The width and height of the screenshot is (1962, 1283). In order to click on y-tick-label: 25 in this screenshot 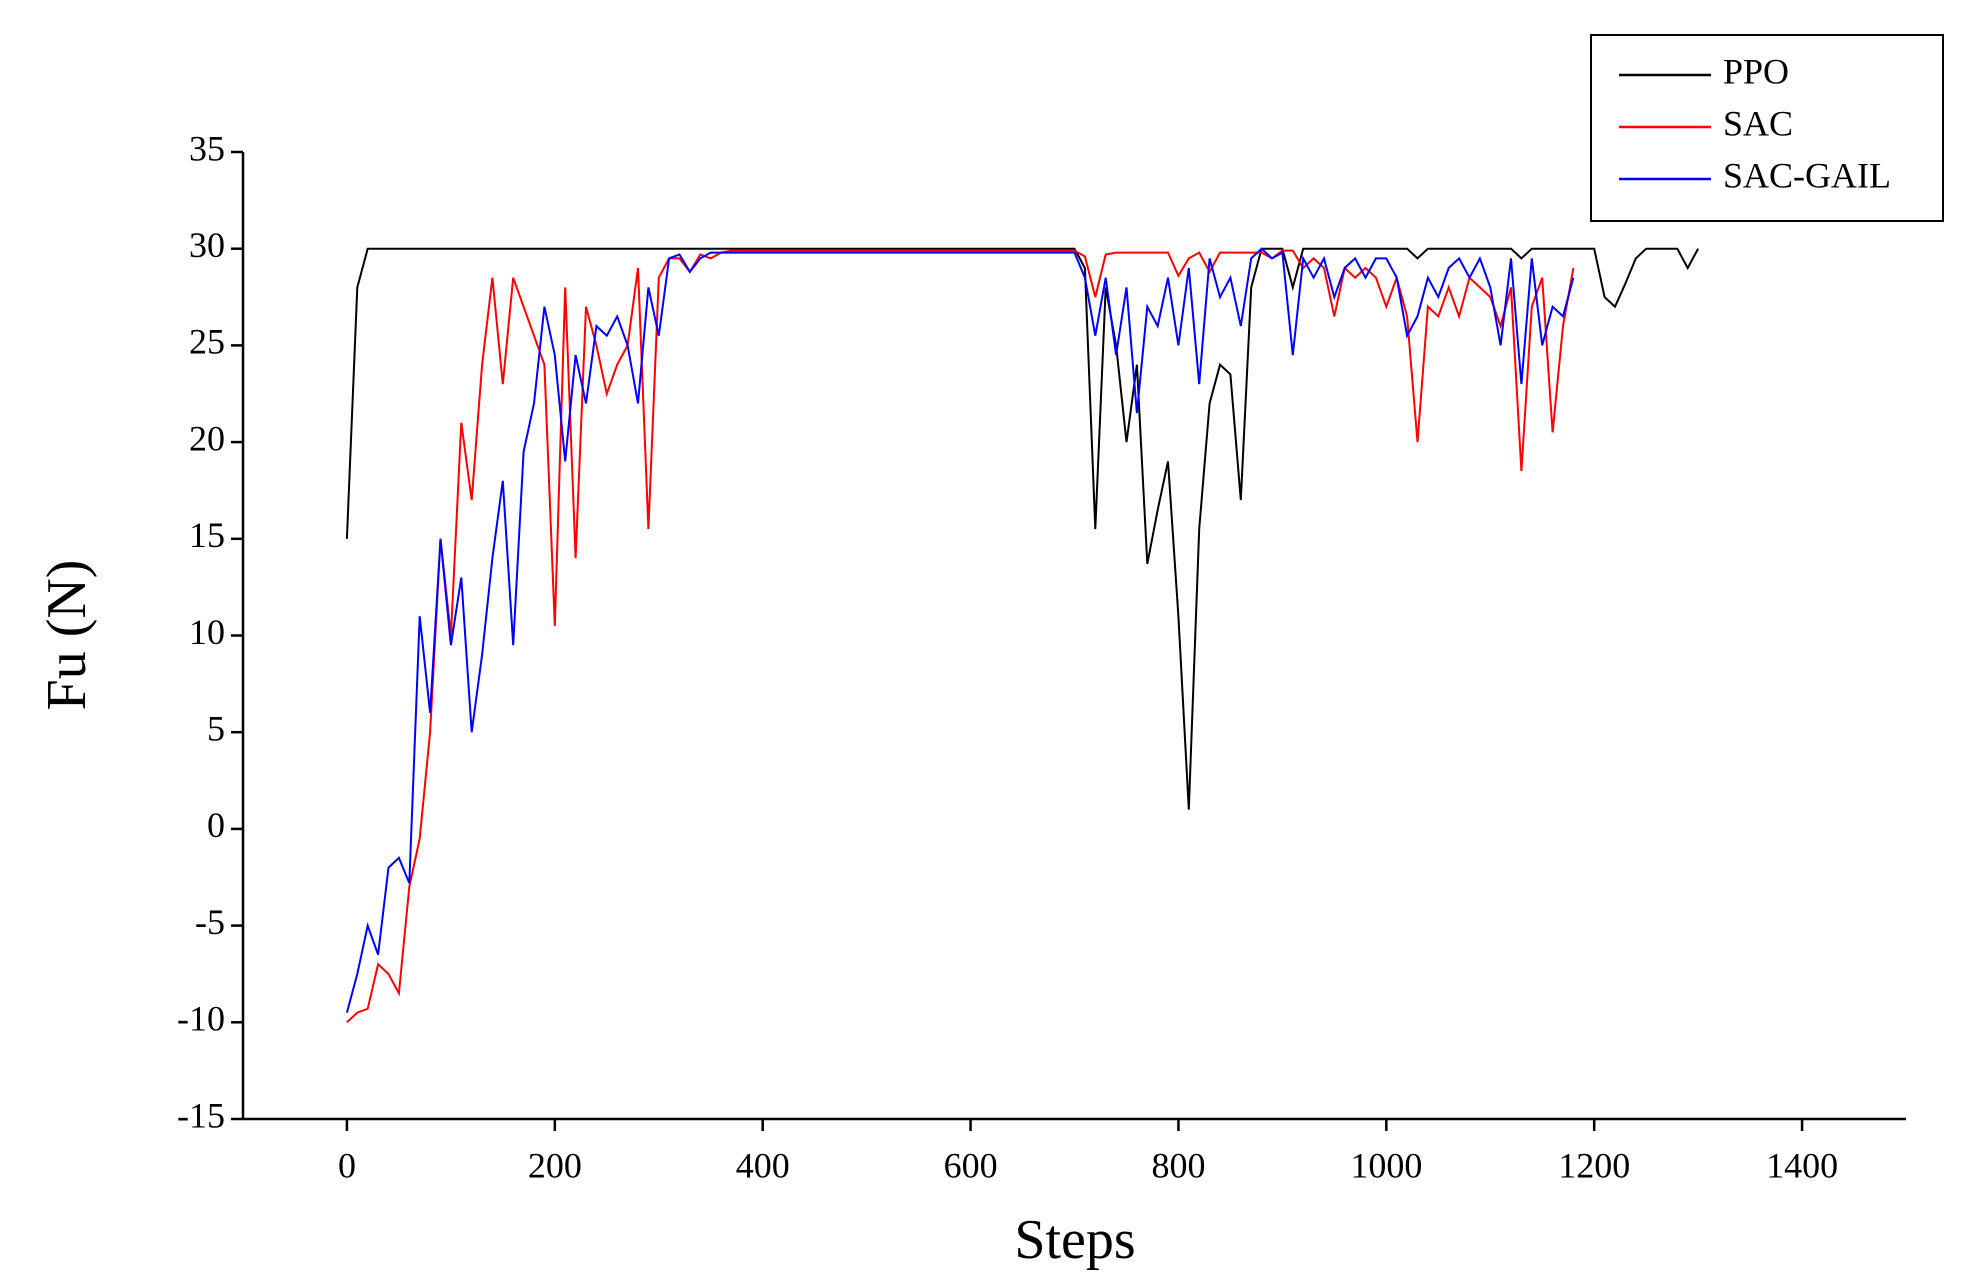, I will do `click(207, 342)`.